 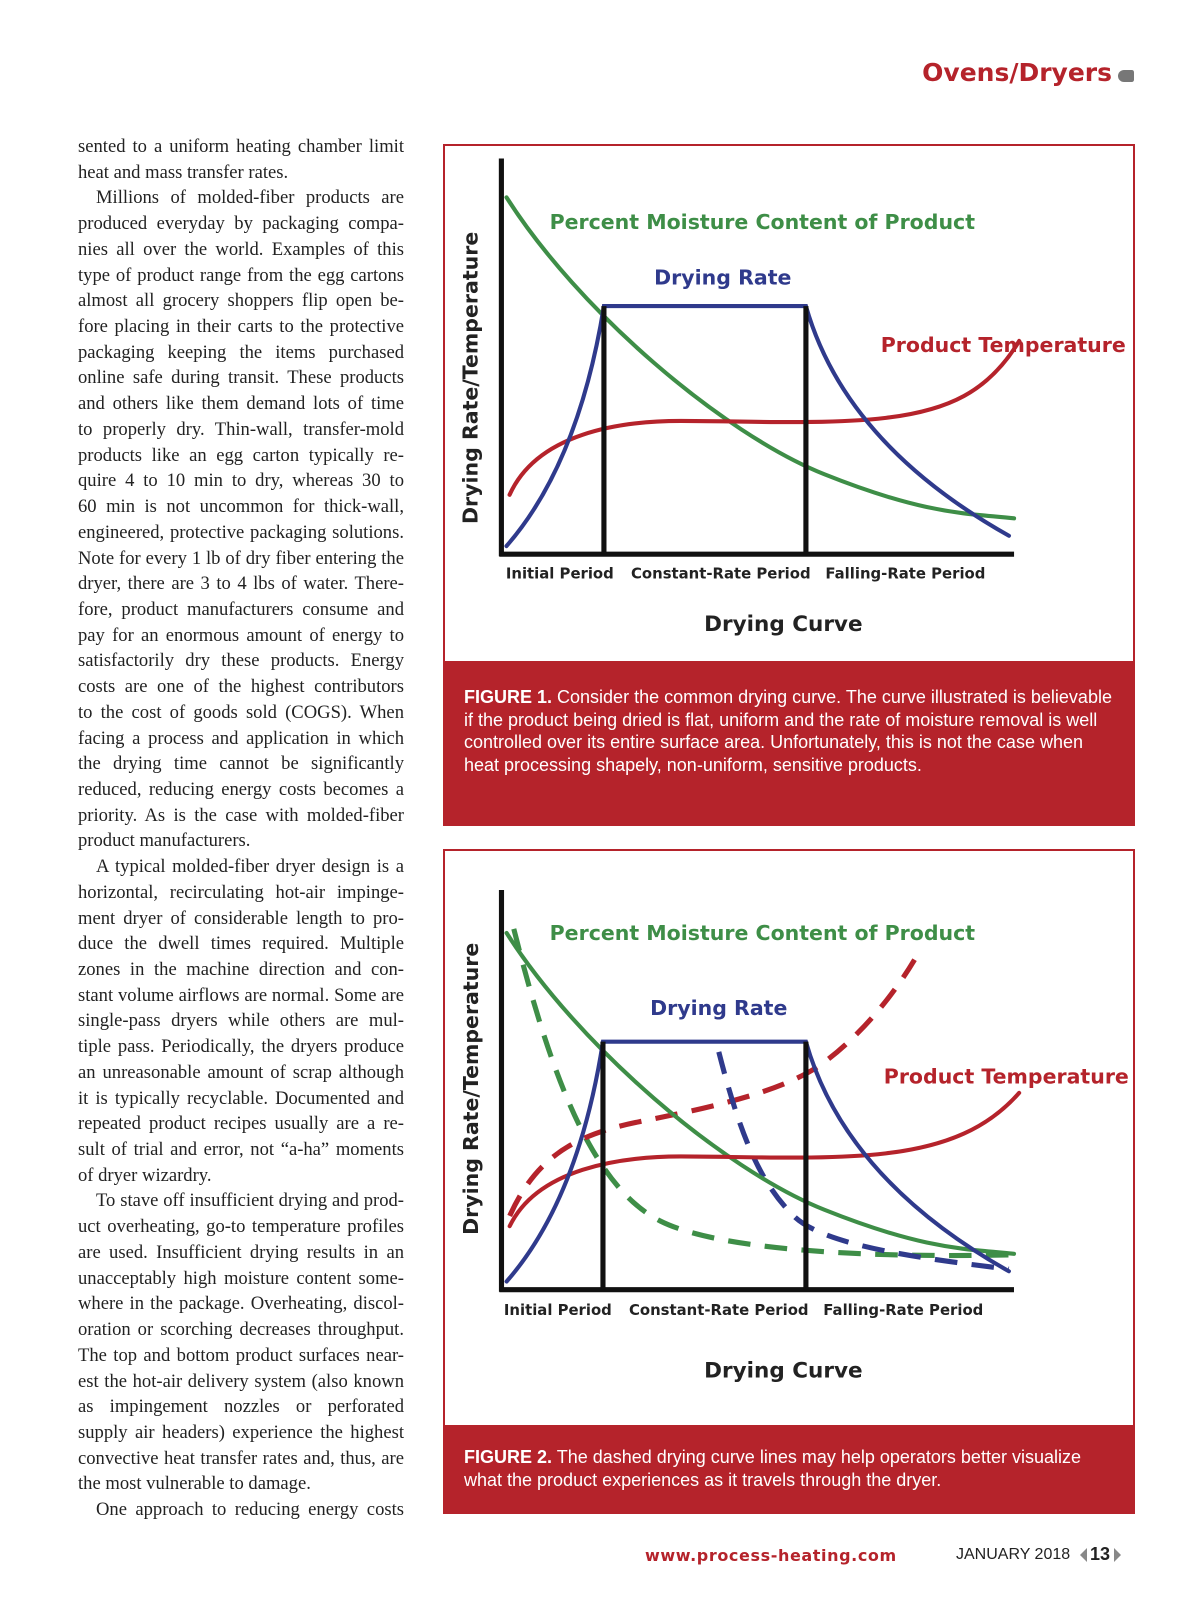 I want to click on text-line: quire 4 to 10 min to dry, whereas 30 to, so click(x=241, y=481).